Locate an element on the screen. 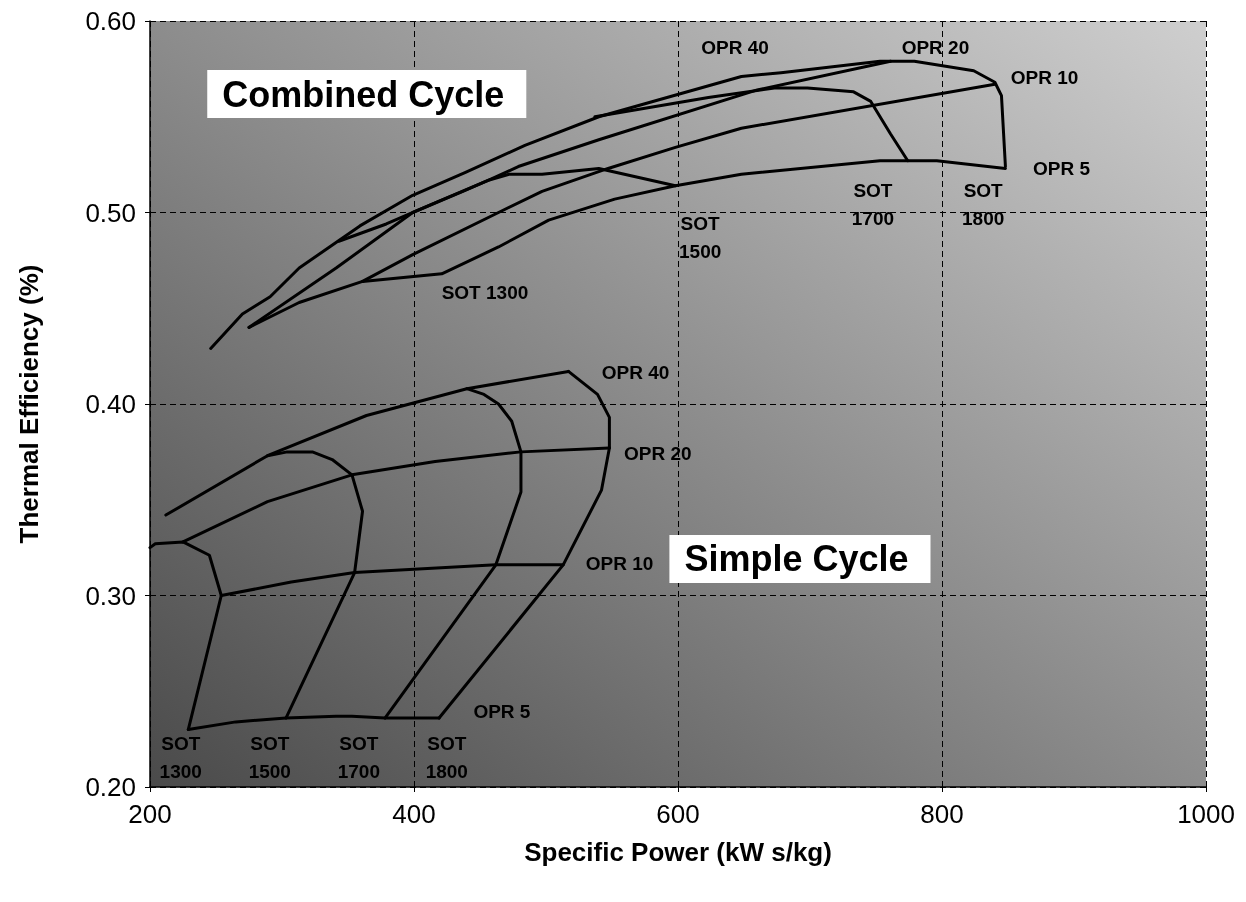 Image resolution: width=1246 pixels, height=902 pixels. annotation: Simple Cycle is located at coordinates (796, 559).